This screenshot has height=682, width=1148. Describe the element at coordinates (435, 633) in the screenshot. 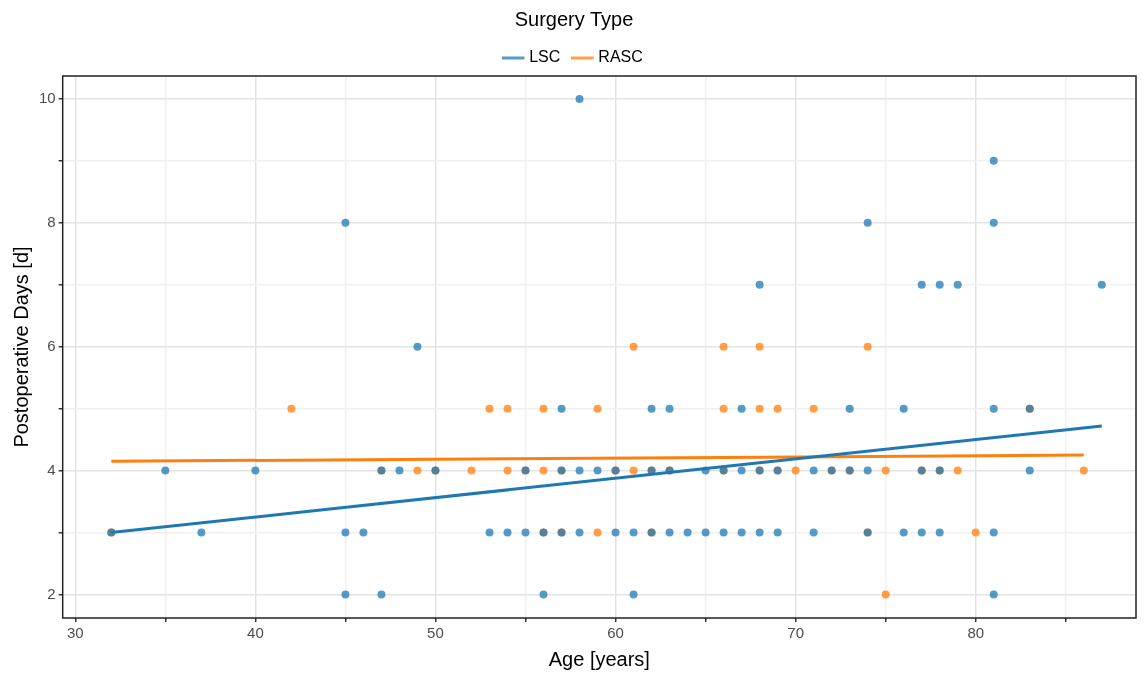

I see `x-tick-label: 50` at that location.